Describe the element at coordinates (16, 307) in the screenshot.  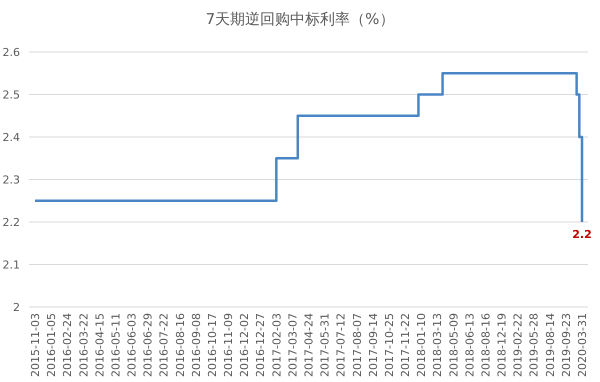
I see `y-tick-label: 2` at that location.